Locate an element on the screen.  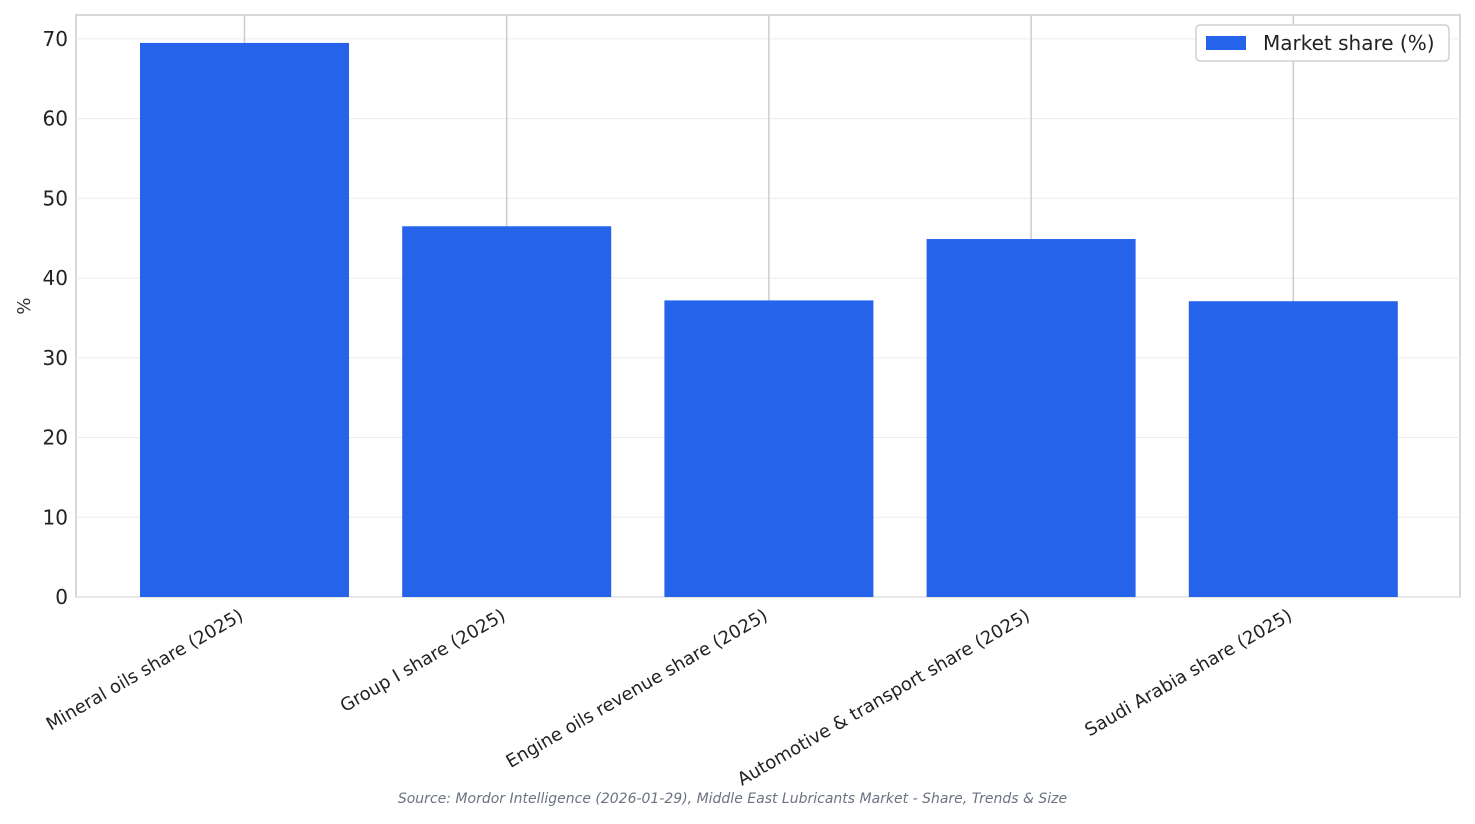
y-tick-label: 30 is located at coordinates (55, 358).